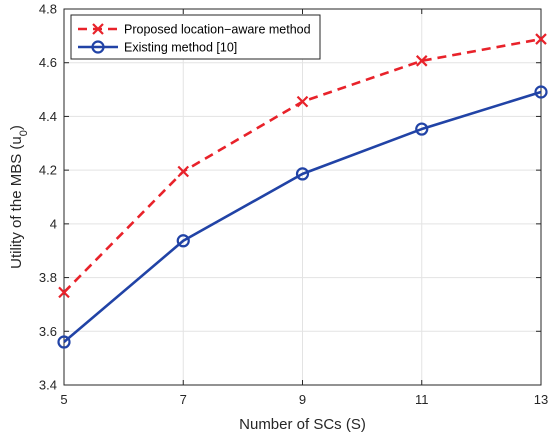  I want to click on x-tick-label: 11, so click(422, 399).